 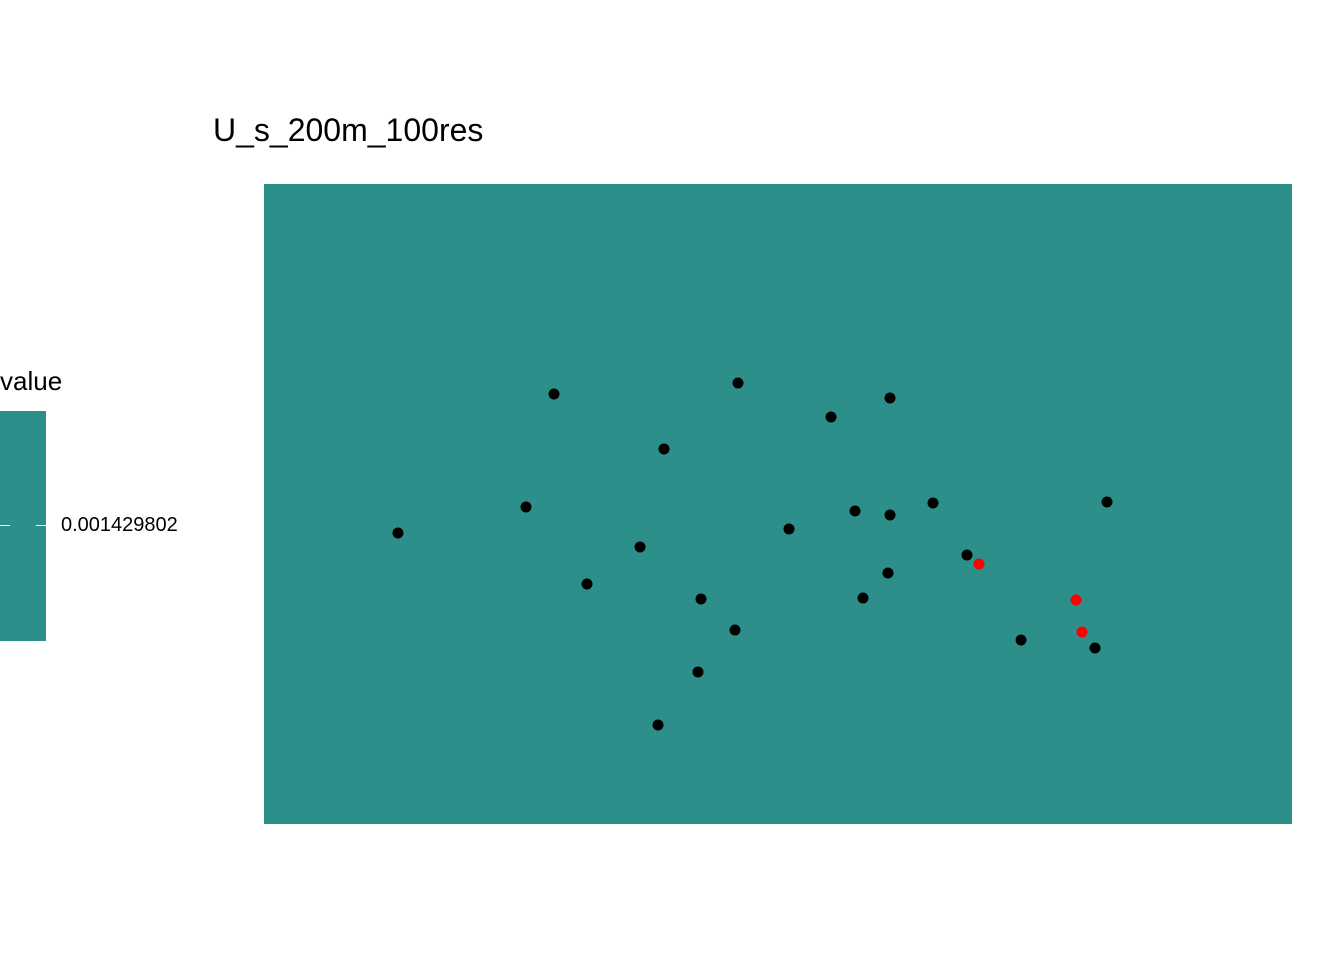 I want to click on legend-title: value, so click(x=31, y=381).